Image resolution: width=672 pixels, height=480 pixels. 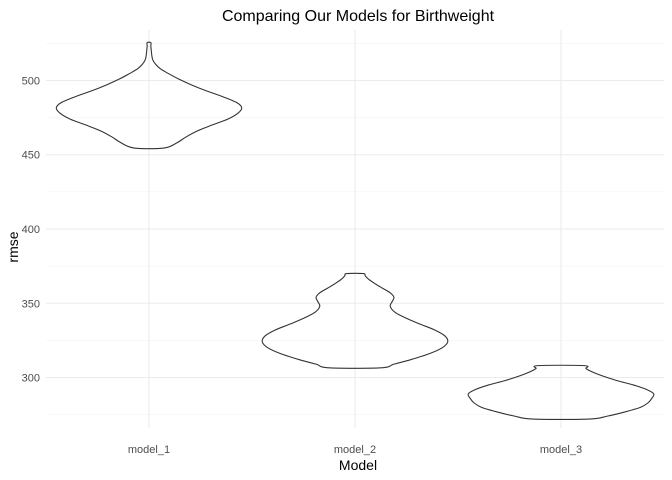 I want to click on y-tick-label: 400, so click(x=31, y=230).